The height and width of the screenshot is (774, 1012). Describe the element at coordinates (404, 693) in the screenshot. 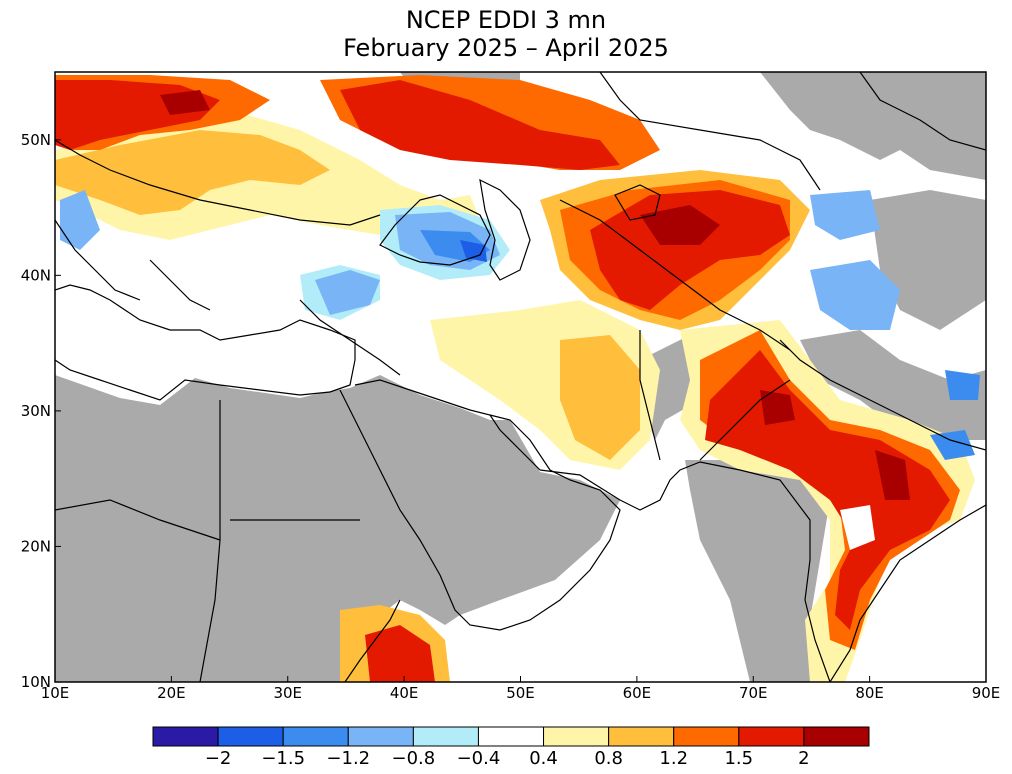

I see `x-tick-label: 40E` at that location.